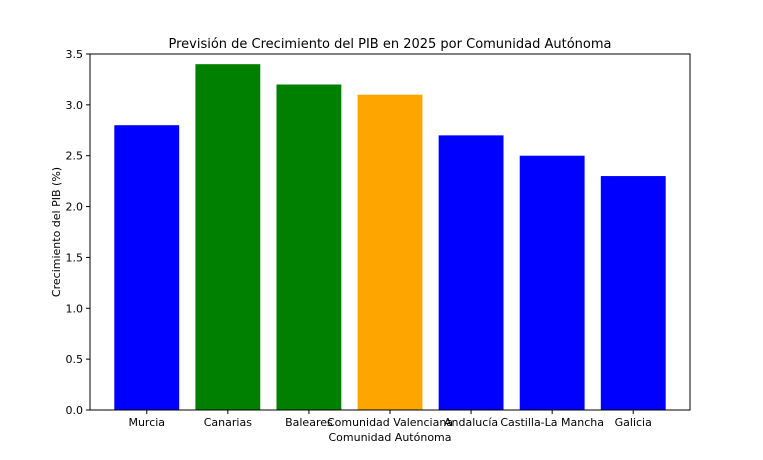 The width and height of the screenshot is (763, 460). Describe the element at coordinates (78, 232) in the screenshot. I see `y-axis: 0.0 0.5 1.0 1.5 2.0 2.5 3.0 3.5` at that location.